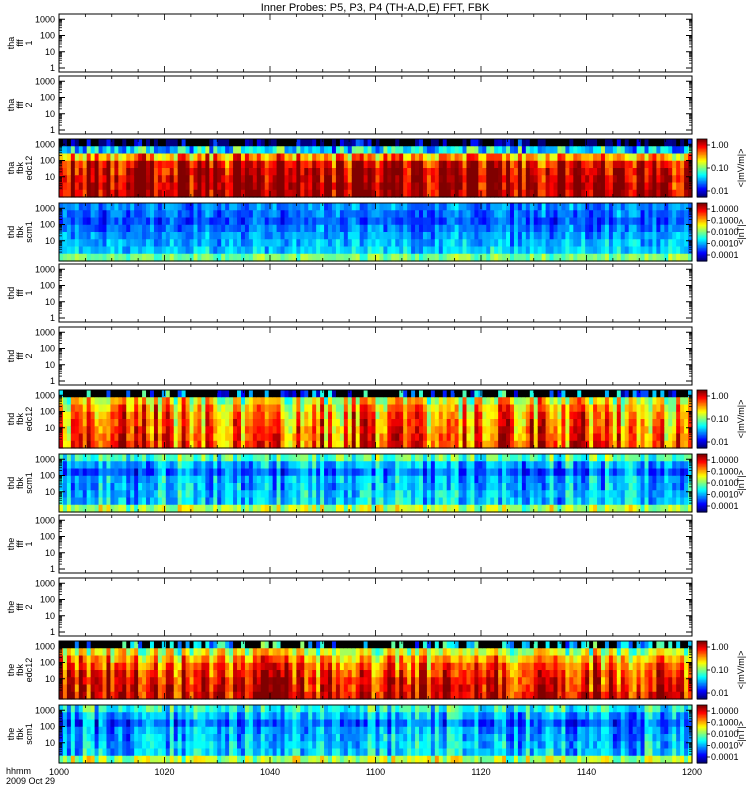 The height and width of the screenshot is (800, 750). What do you see at coordinates (50, 302) in the screenshot?
I see `y-tick-label: 10` at bounding box center [50, 302].